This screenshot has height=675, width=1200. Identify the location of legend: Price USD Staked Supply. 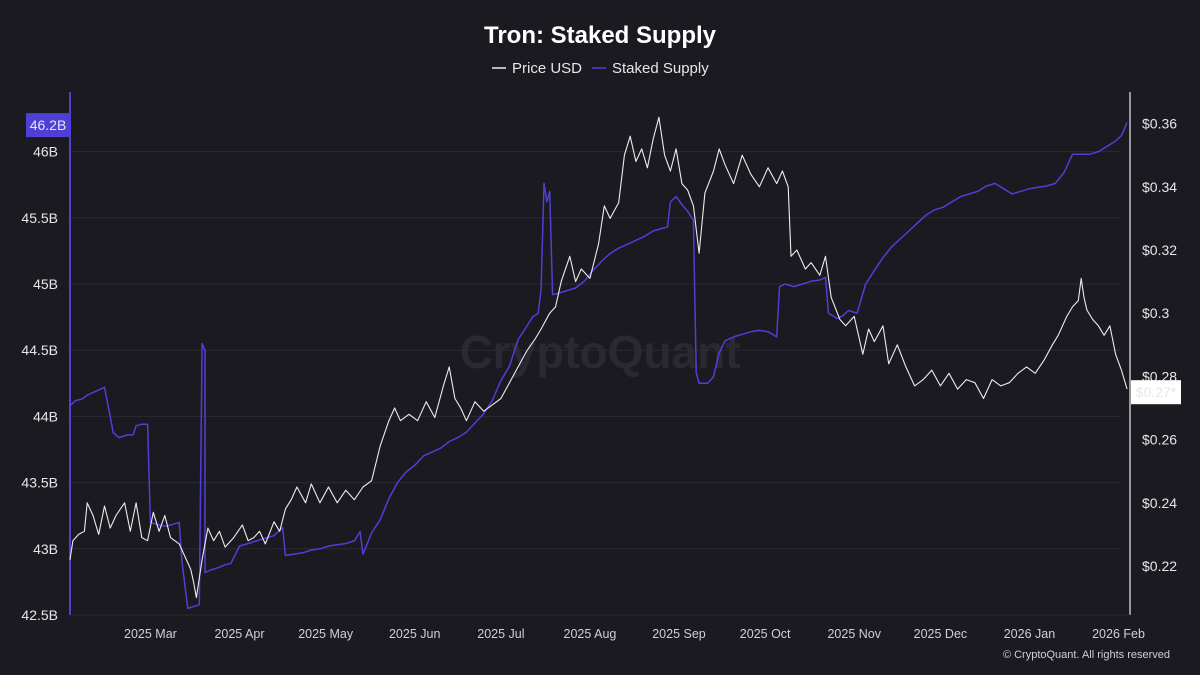
(600, 68).